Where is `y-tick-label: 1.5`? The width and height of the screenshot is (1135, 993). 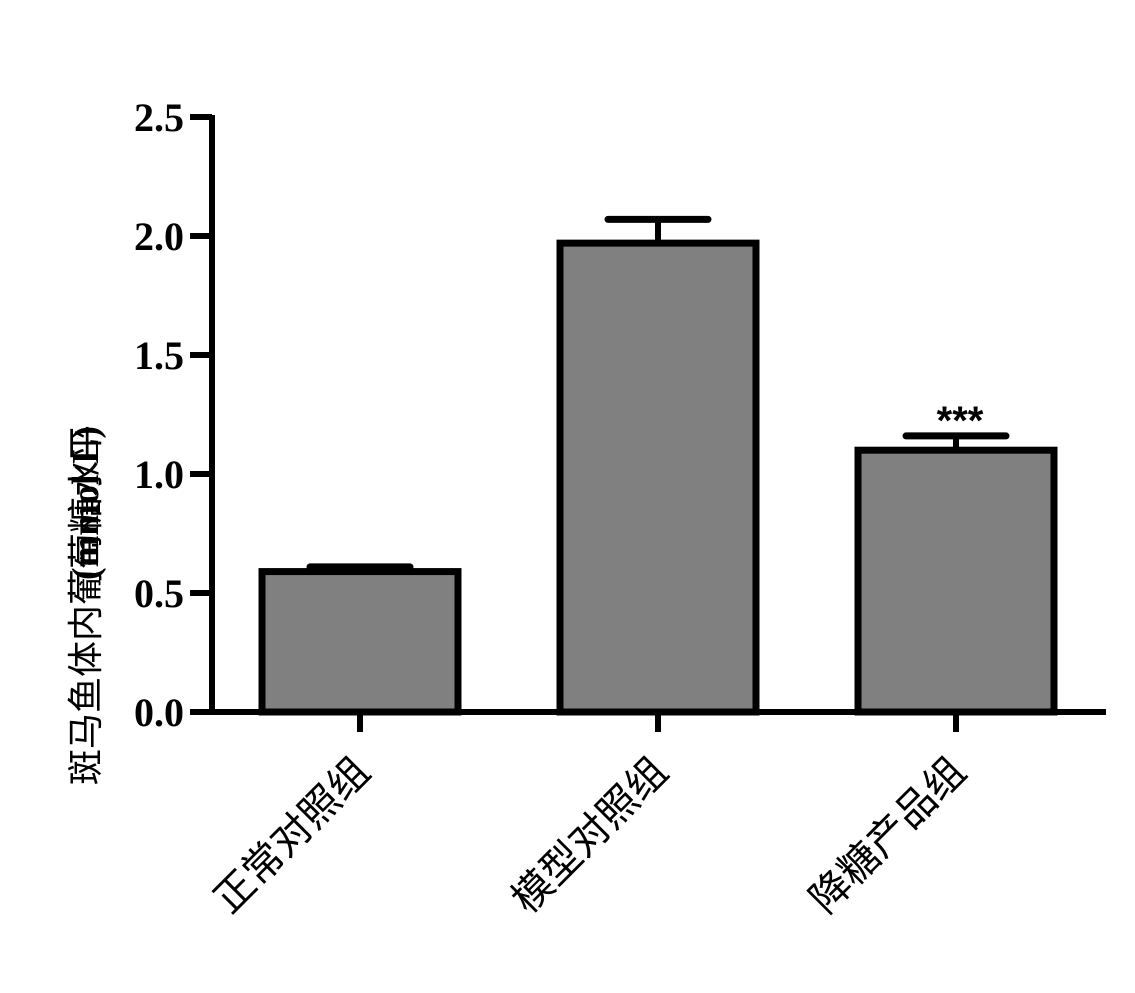 y-tick-label: 1.5 is located at coordinates (159, 355).